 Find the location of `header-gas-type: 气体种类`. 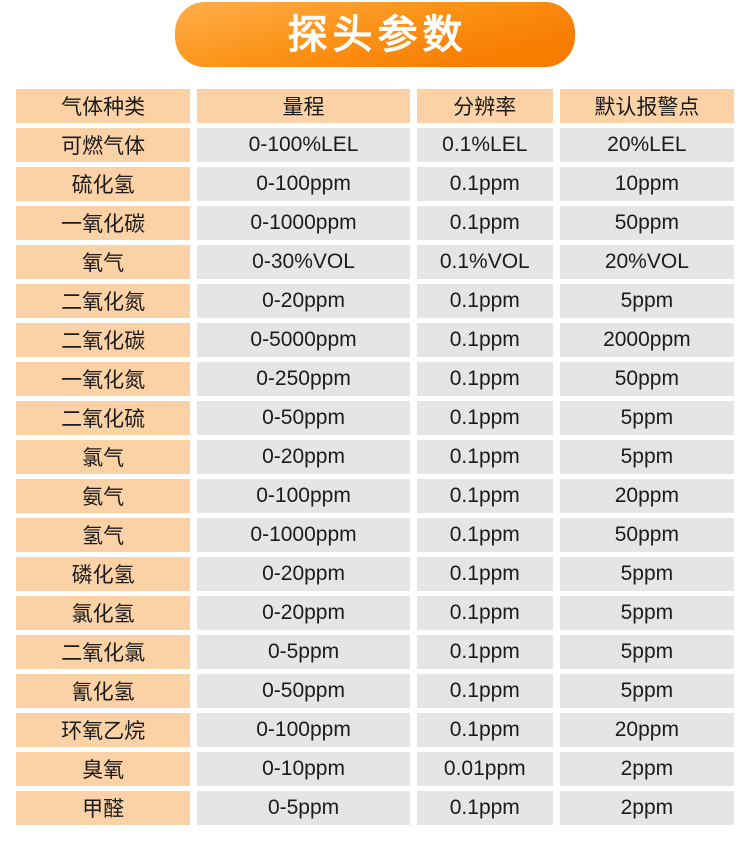

header-gas-type: 气体种类 is located at coordinates (103, 106).